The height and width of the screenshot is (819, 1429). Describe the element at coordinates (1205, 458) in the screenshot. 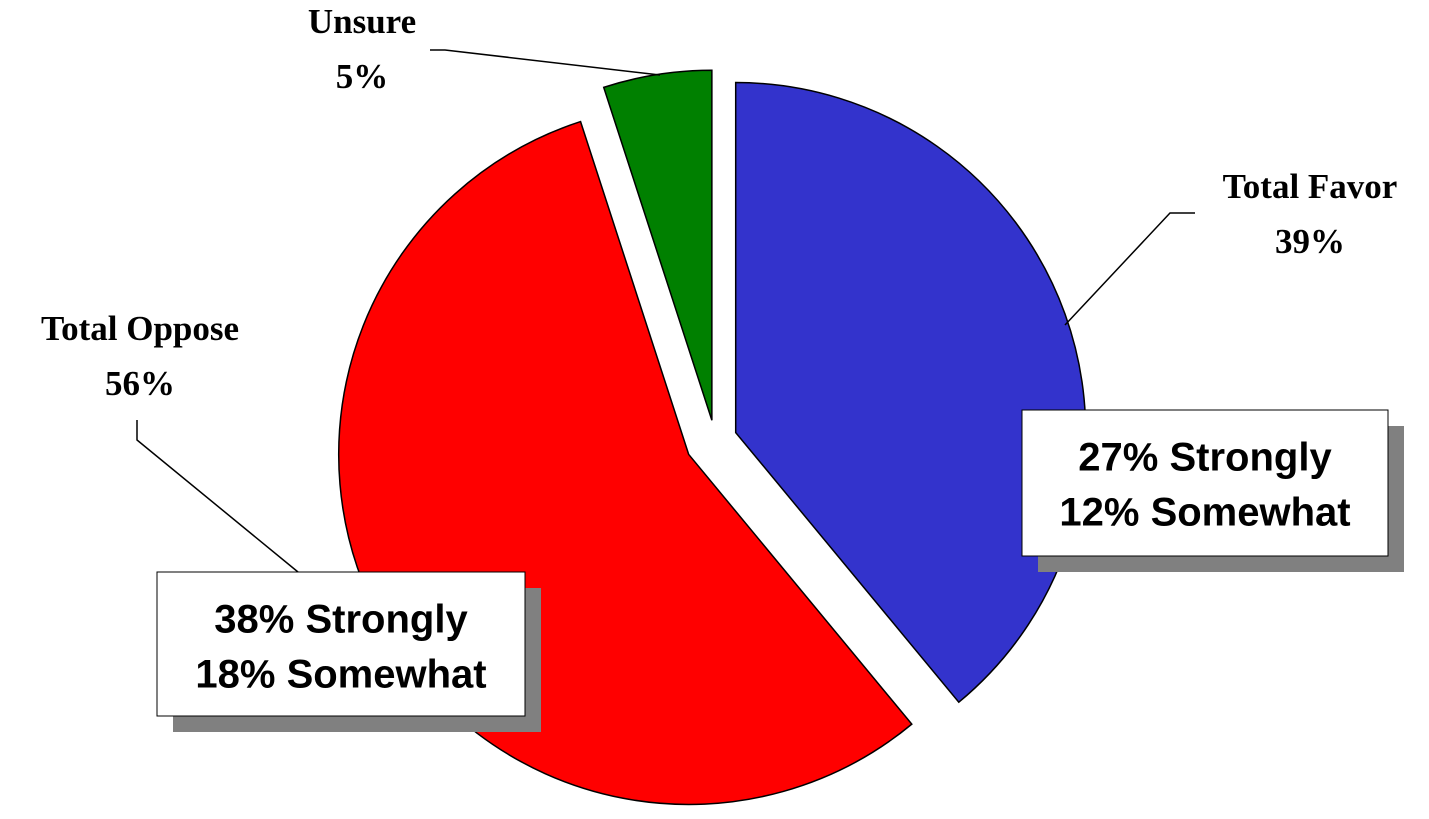

I see `annotation: 27% Strongly` at that location.